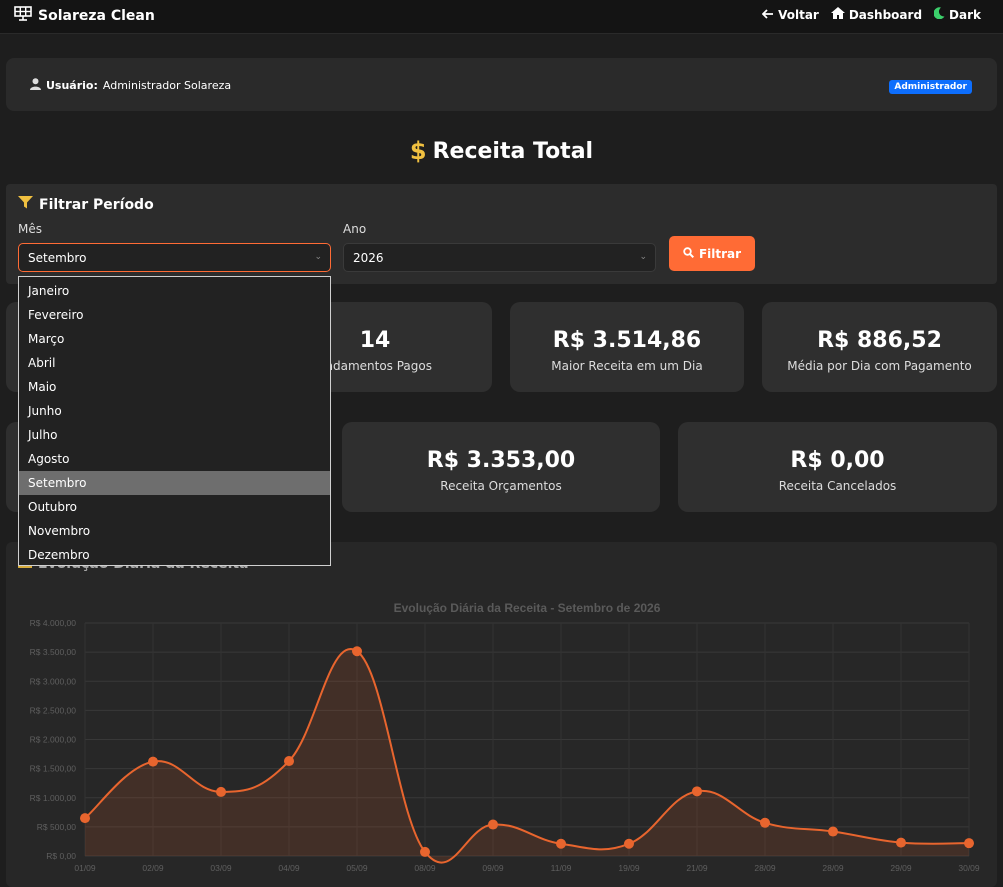 The height and width of the screenshot is (887, 1003). I want to click on theme-toggle-label: Dark, so click(965, 14).